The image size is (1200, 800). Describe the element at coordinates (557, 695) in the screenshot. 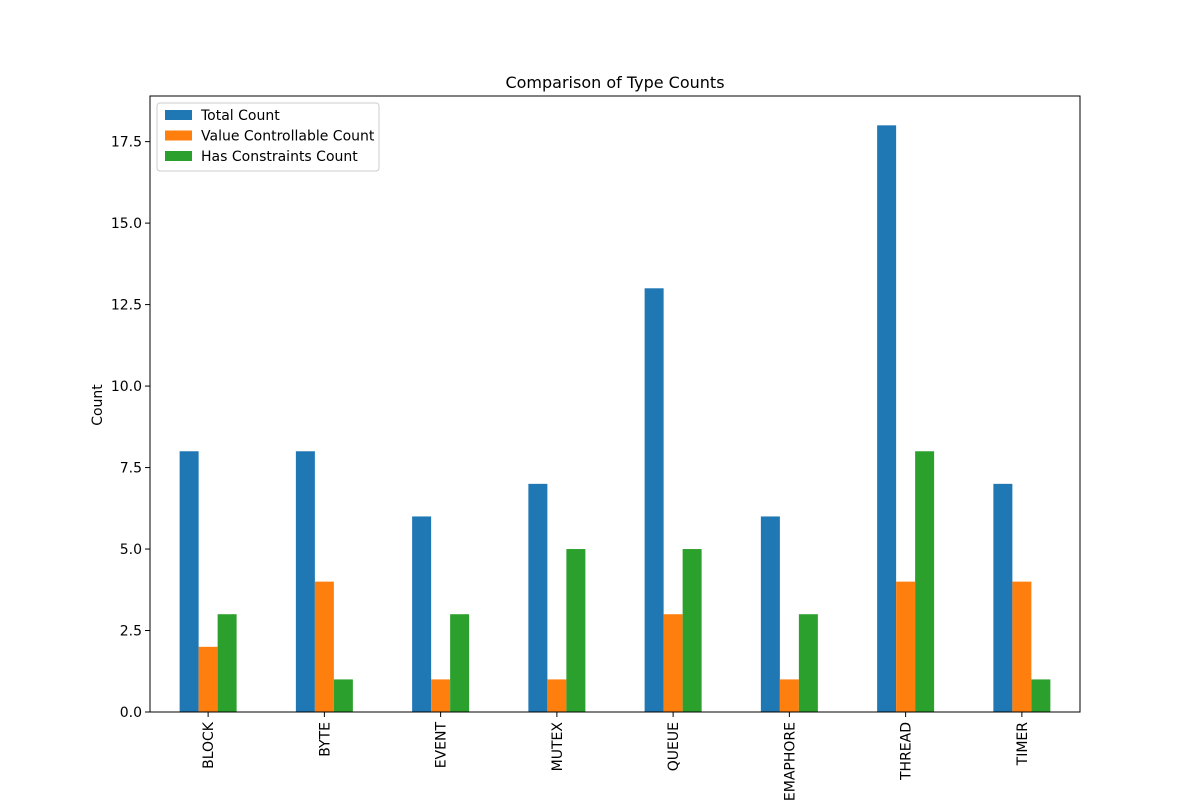

I see `bar-mutex-value-controllable-count` at that location.